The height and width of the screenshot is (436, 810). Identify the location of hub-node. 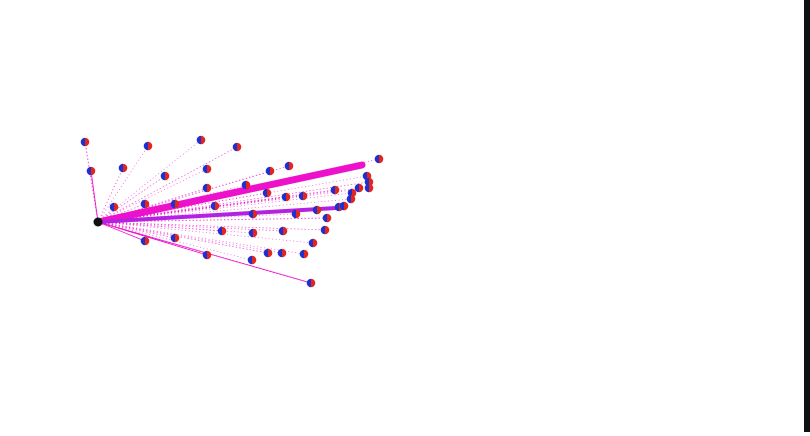
(98, 222).